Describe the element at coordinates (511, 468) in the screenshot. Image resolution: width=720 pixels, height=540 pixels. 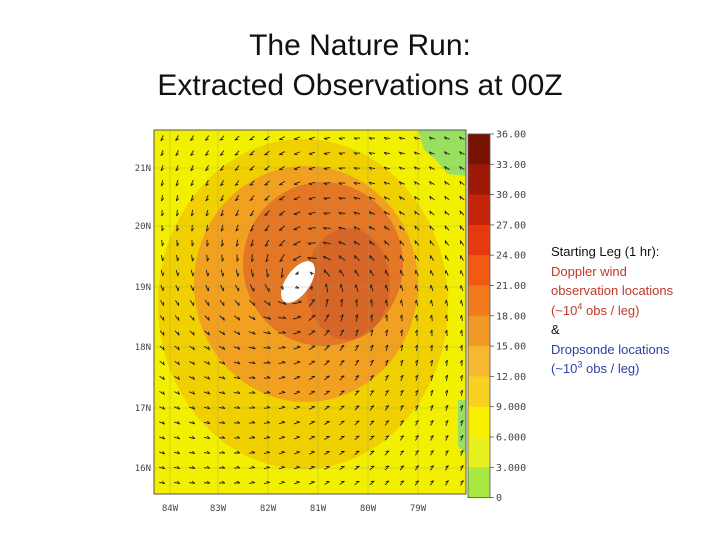
I see `colorbar-label: 3.000` at that location.